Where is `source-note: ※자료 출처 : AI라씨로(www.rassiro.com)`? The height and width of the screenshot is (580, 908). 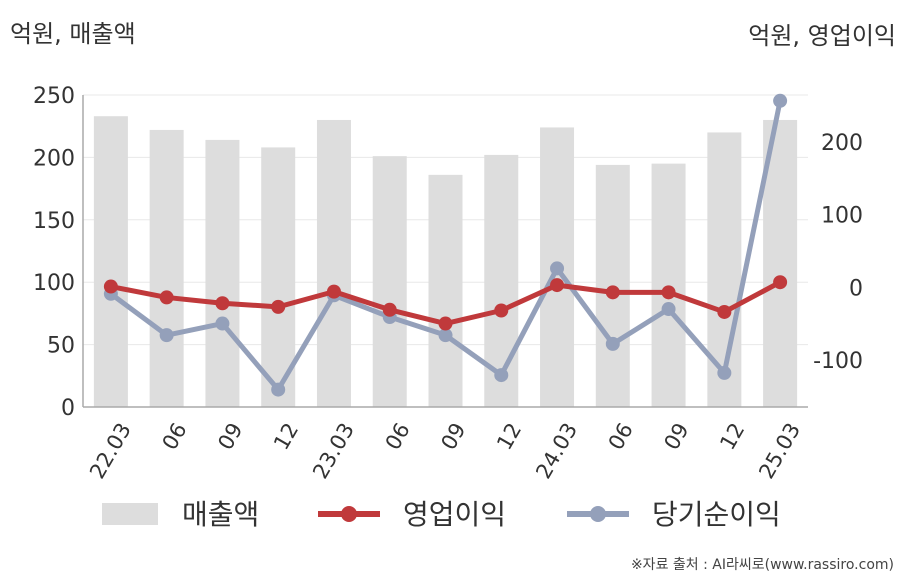
source-note: ※자료 출처 : AI라씨로(www.rassiro.com) is located at coordinates (762, 565).